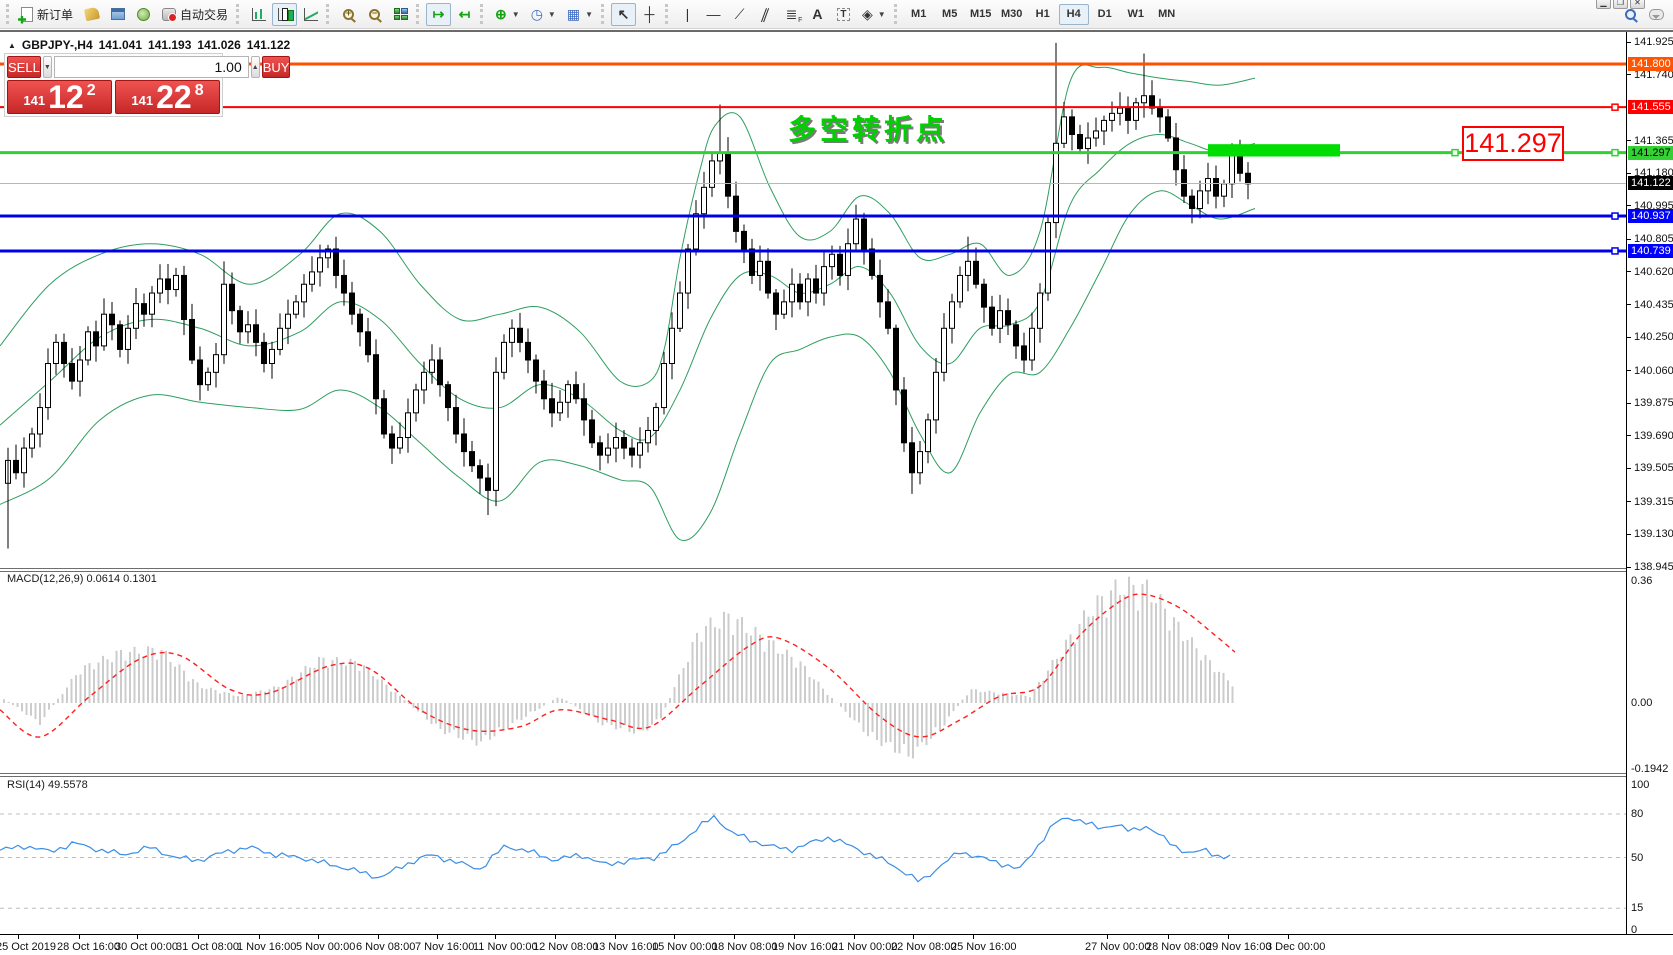 This screenshot has width=1673, height=955. What do you see at coordinates (276, 67) in the screenshot?
I see `buy-button: BUY` at bounding box center [276, 67].